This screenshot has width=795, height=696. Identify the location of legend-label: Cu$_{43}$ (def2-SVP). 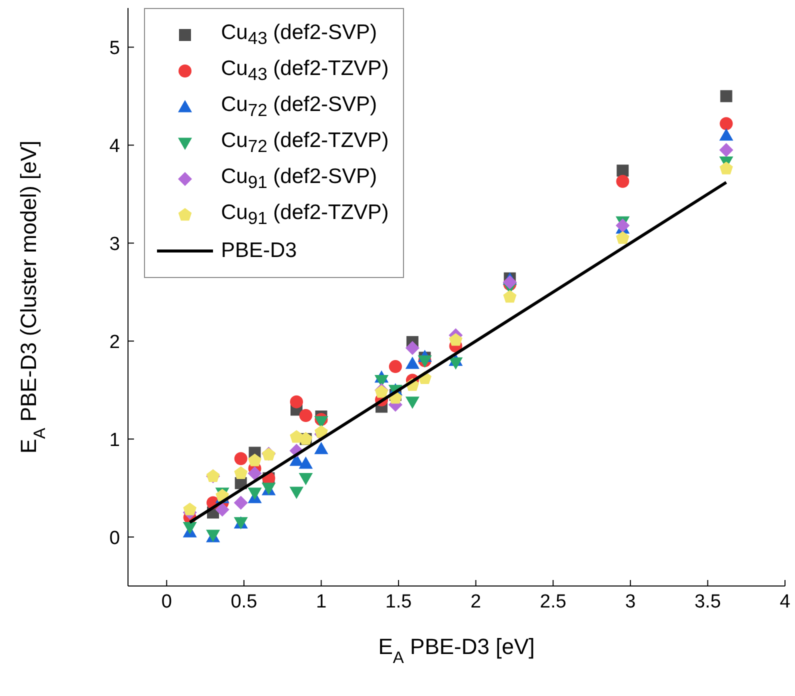
(299, 35).